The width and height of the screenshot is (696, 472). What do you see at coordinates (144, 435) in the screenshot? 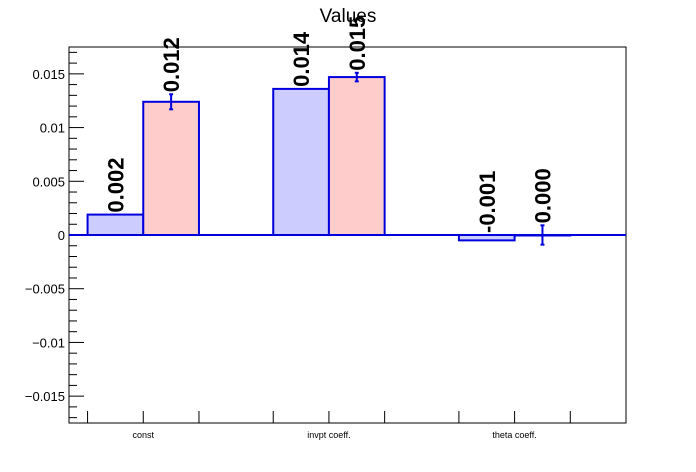
I see `x-category-label: const` at bounding box center [144, 435].